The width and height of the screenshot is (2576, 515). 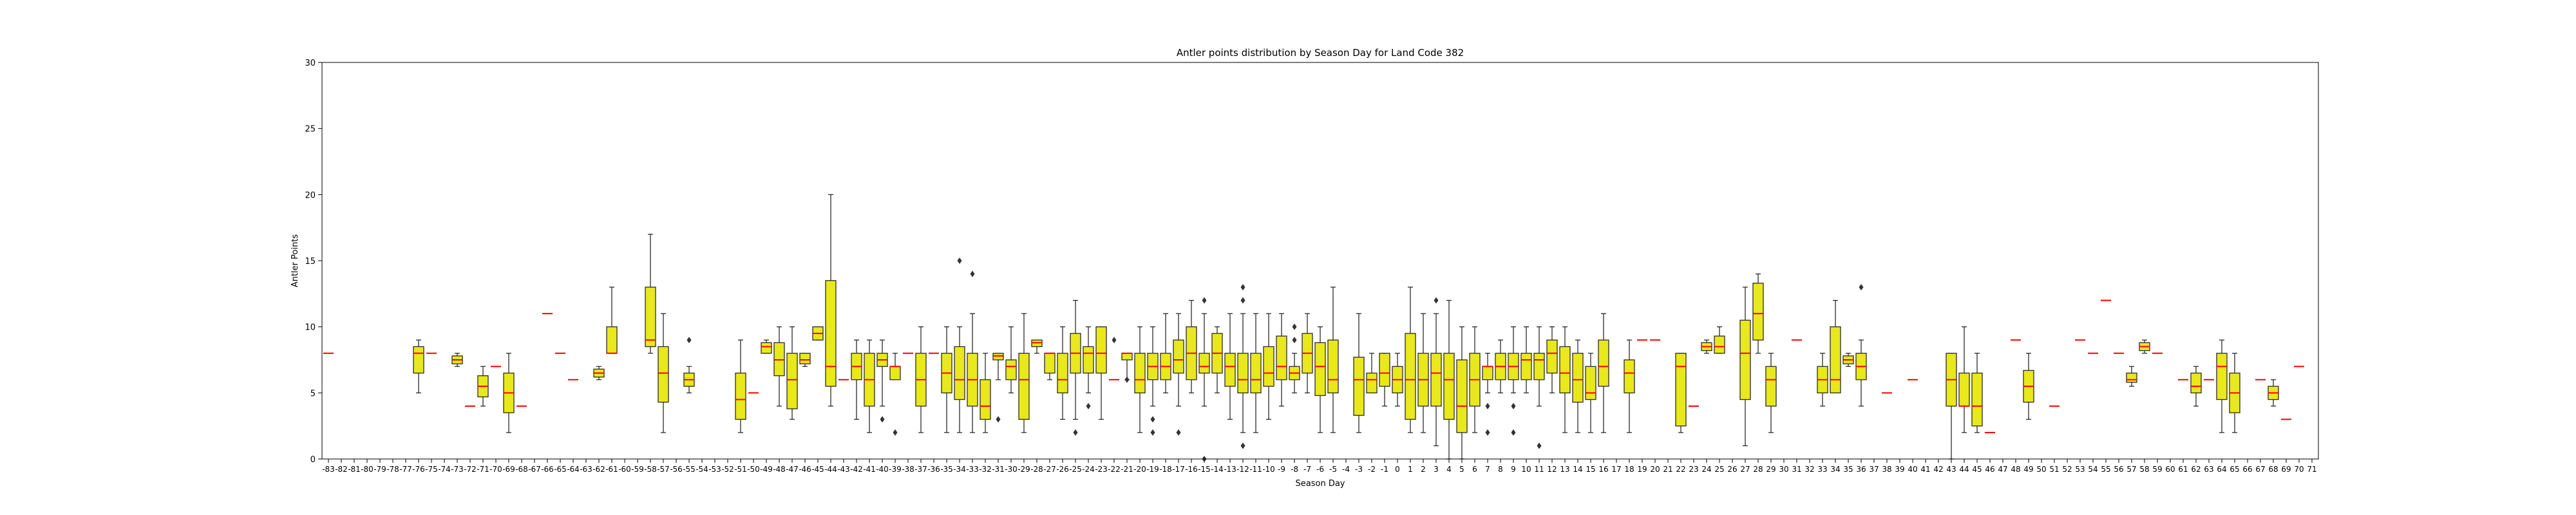 What do you see at coordinates (1680, 470) in the screenshot?
I see `x-tick-label: 22` at bounding box center [1680, 470].